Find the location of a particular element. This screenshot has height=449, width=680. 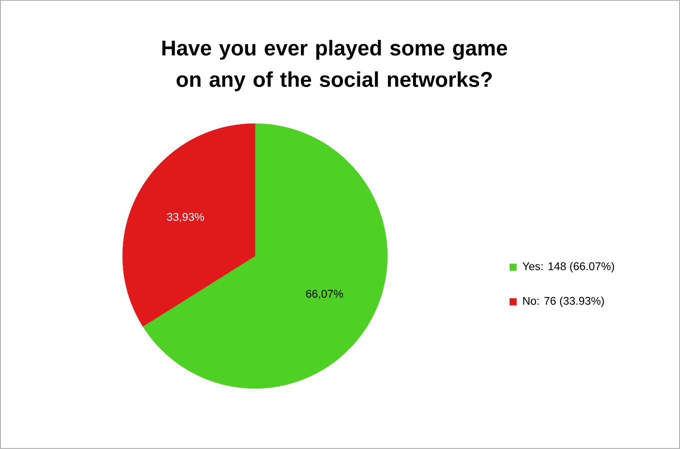

legend-label: Yes: 148 (66.07%) is located at coordinates (568, 267).